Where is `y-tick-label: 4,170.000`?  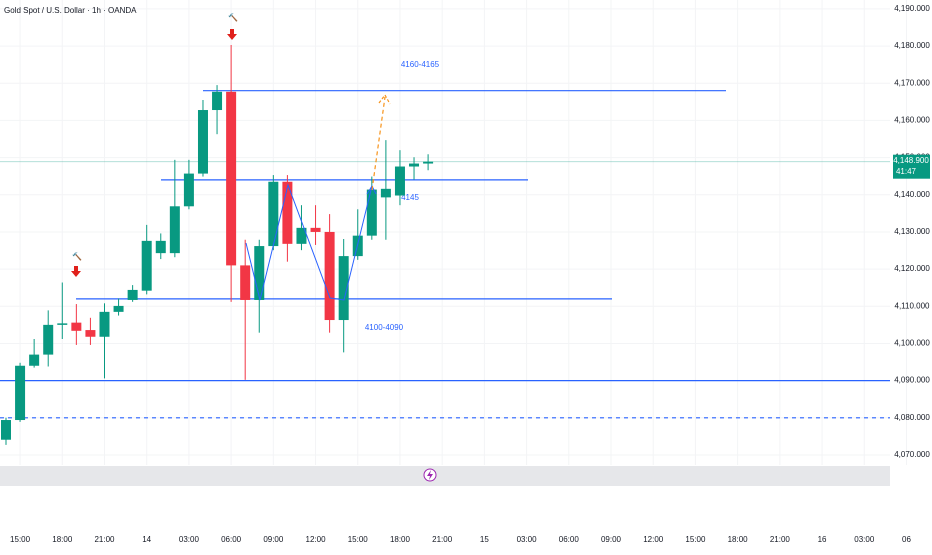 y-tick-label: 4,170.000 is located at coordinates (912, 82).